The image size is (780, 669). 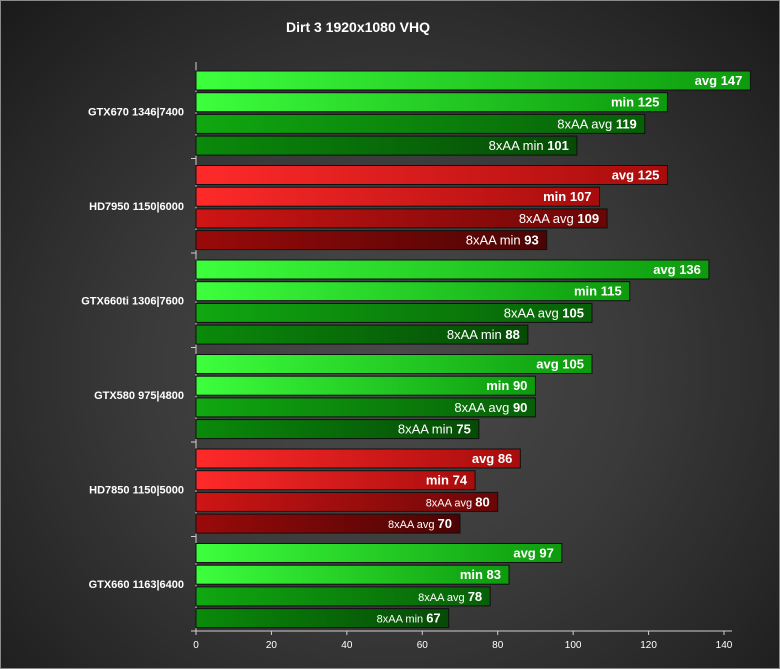 I want to click on x-tick-label: 100, so click(x=573, y=645).